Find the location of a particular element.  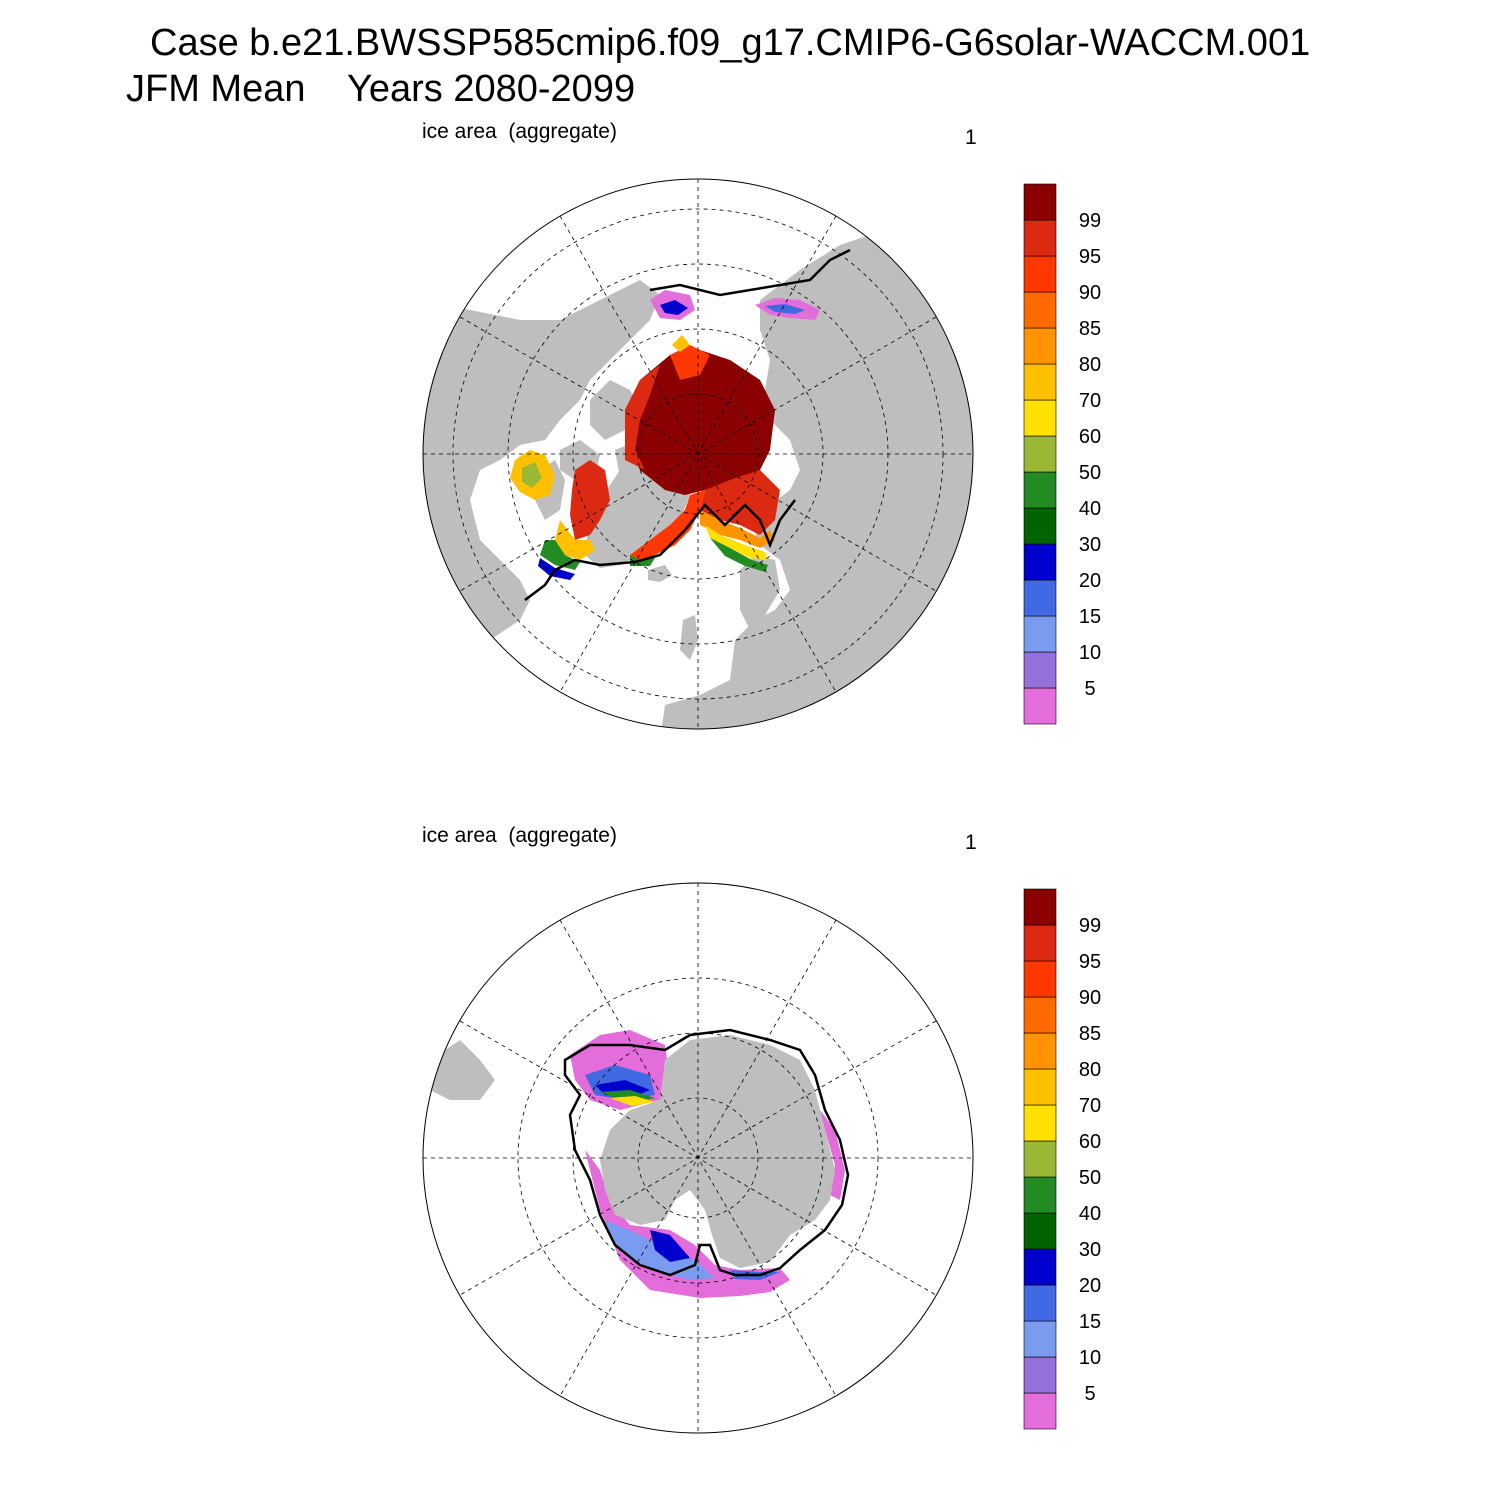

north-colorbar-label: 40 is located at coordinates (1090, 509).